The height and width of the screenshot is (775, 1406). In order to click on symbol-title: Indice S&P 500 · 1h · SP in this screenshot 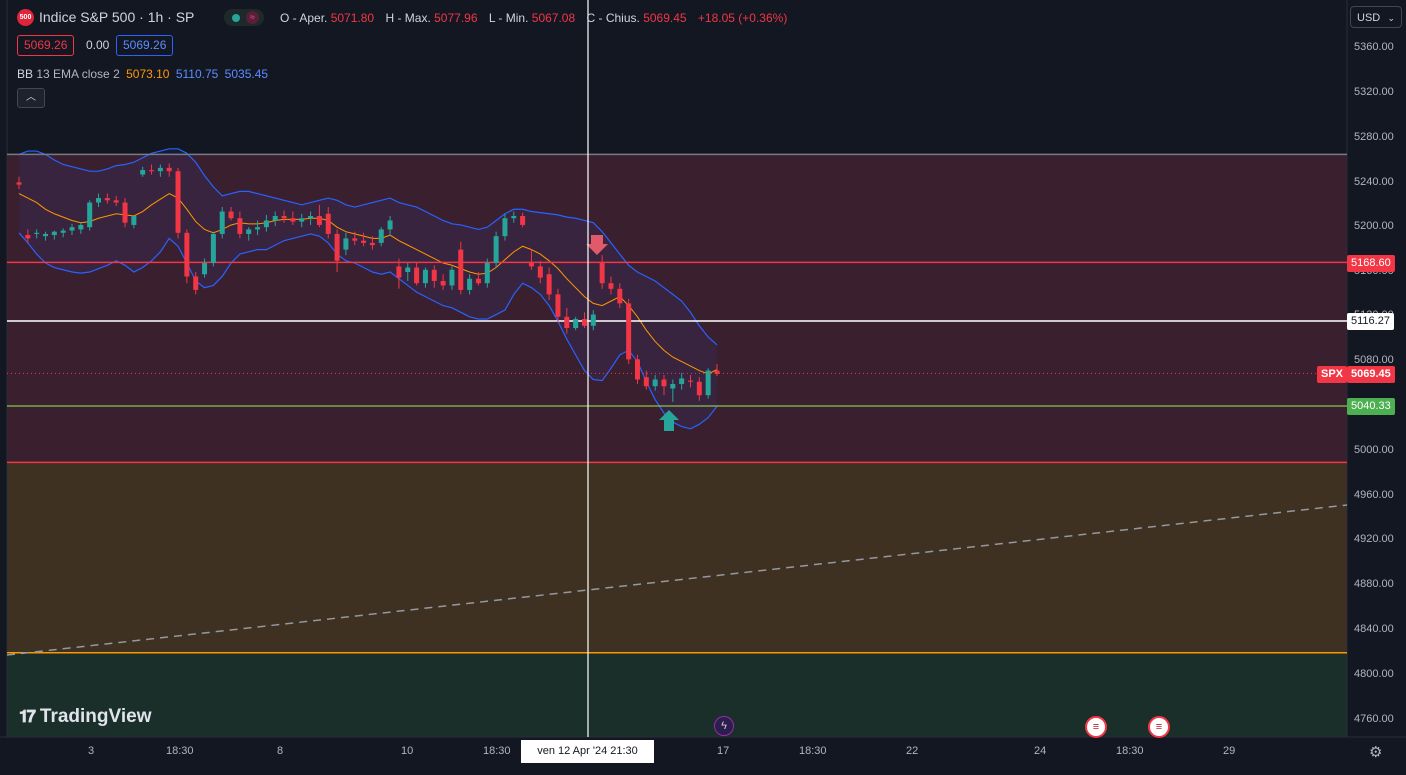, I will do `click(117, 17)`.